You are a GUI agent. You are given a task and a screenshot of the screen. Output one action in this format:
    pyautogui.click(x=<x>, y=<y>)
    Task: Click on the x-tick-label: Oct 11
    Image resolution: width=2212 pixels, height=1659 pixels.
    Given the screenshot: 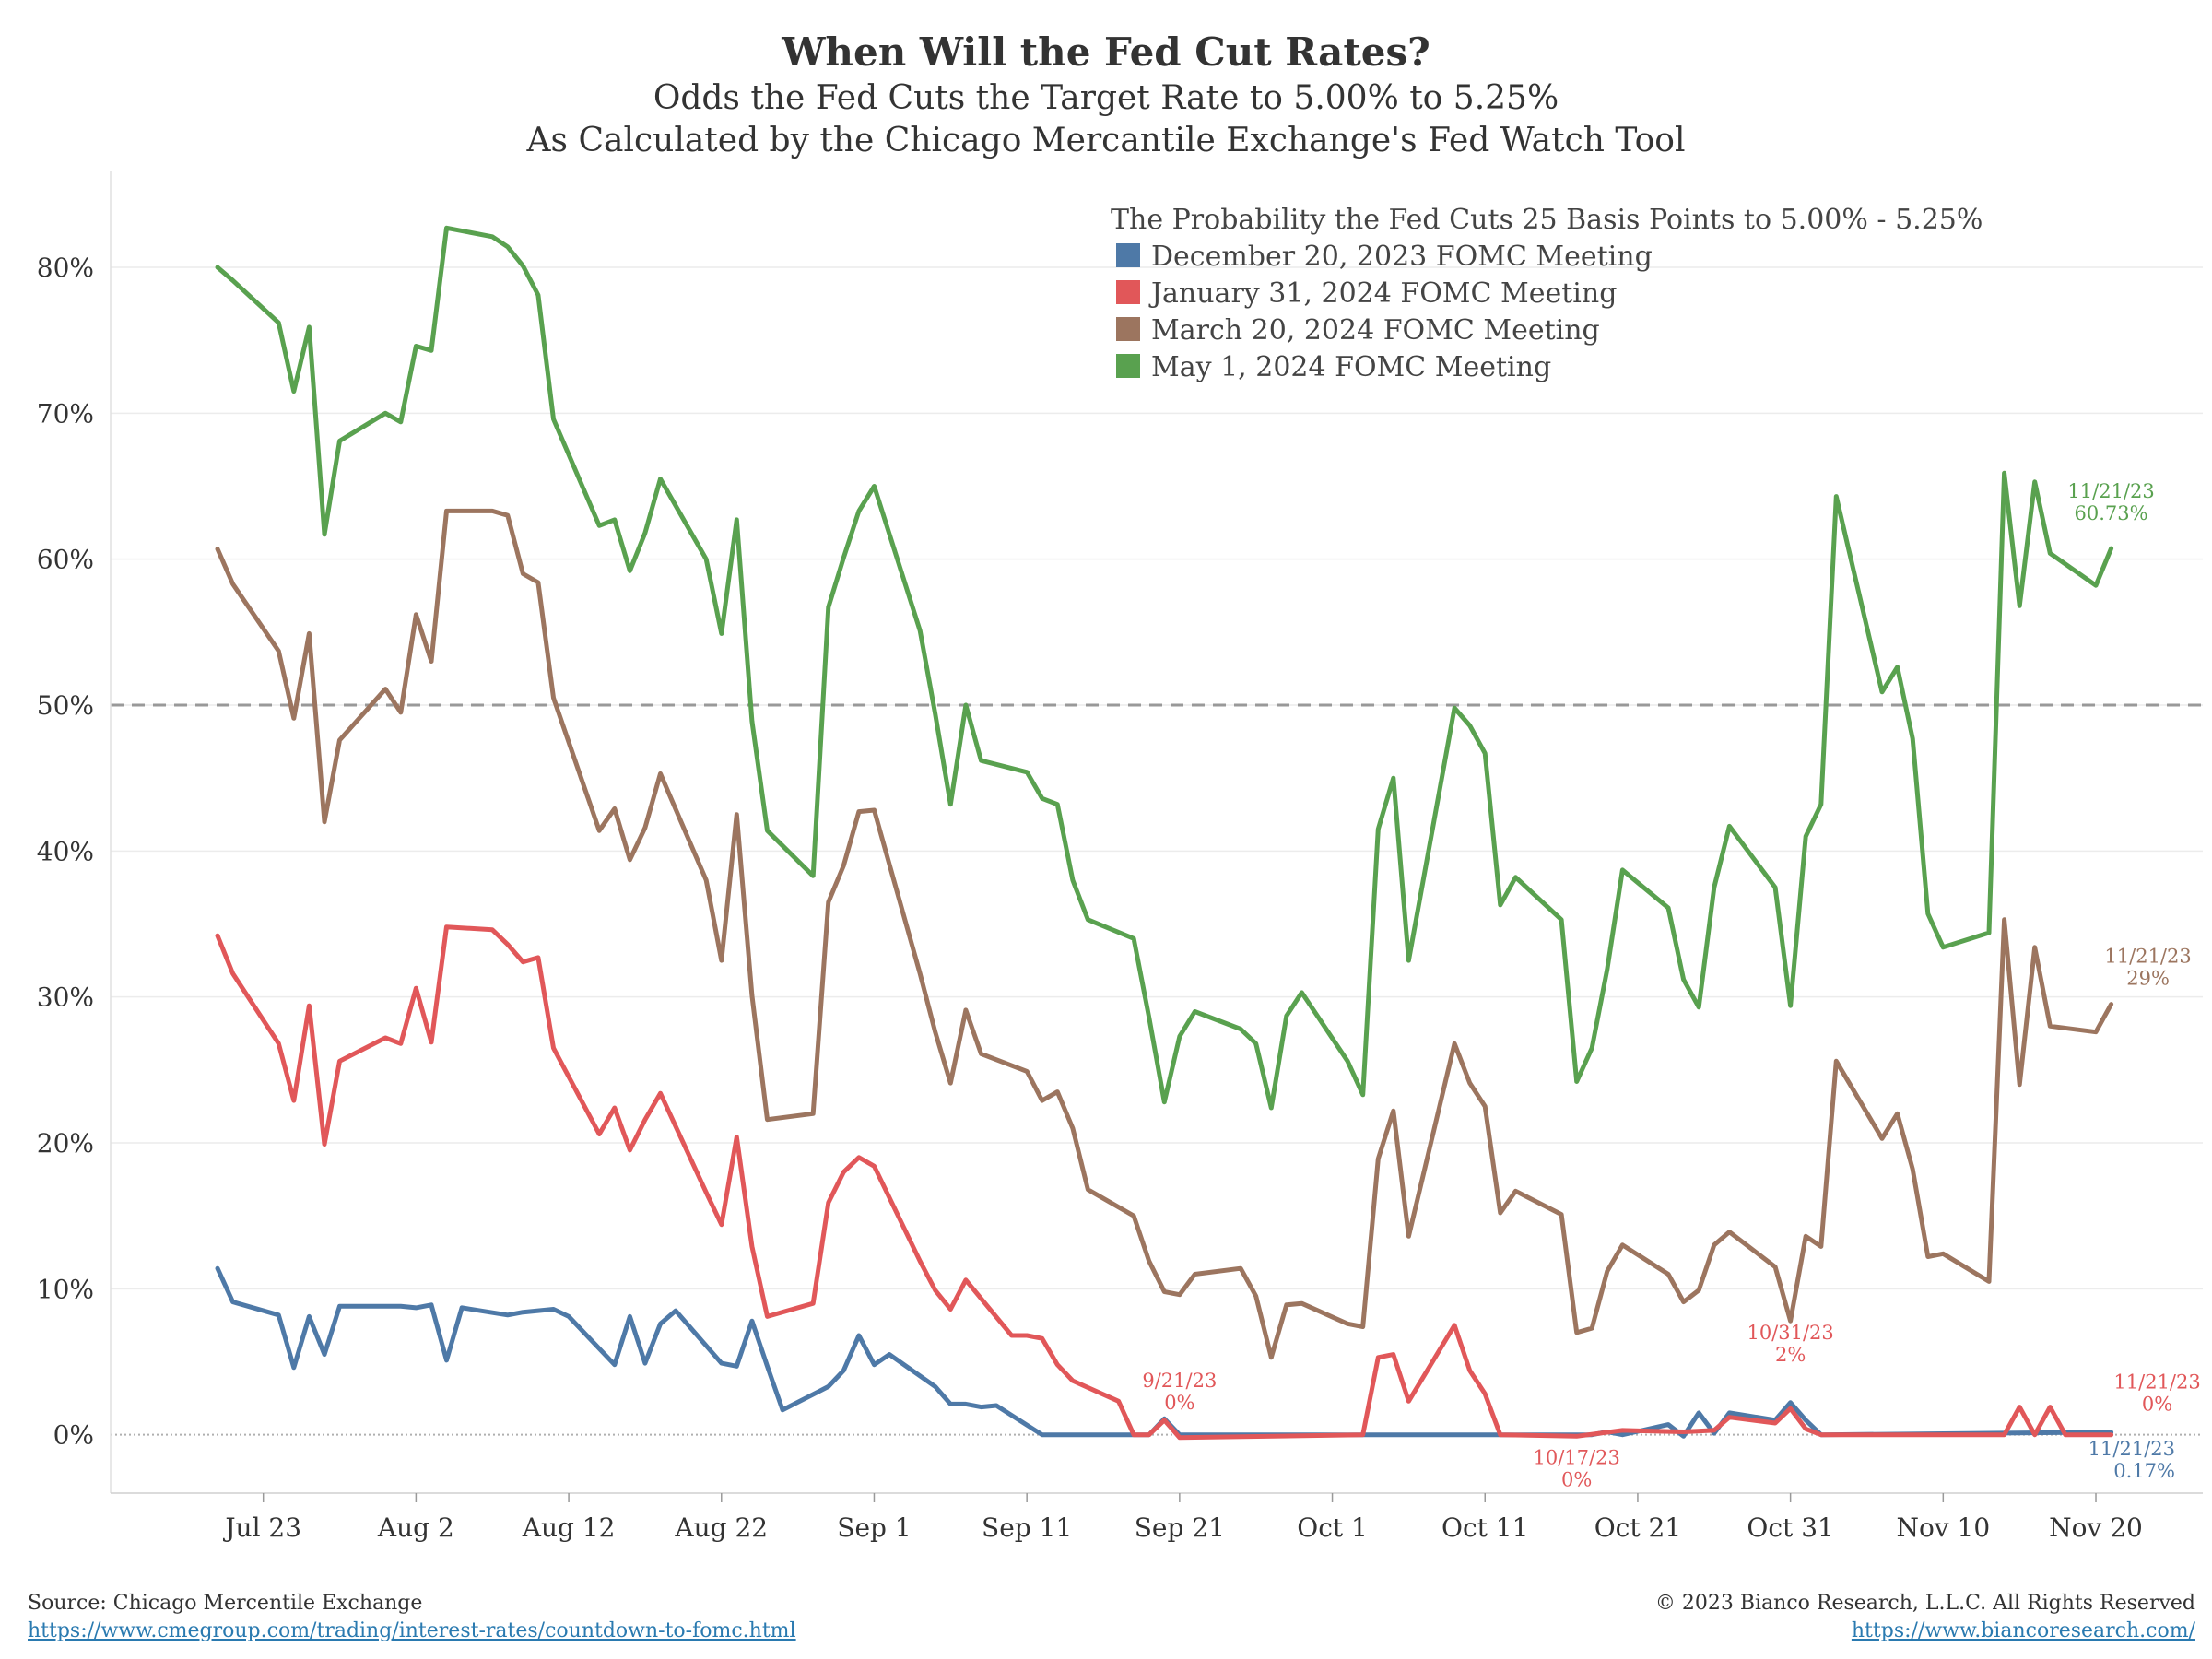 What is the action you would take?
    pyautogui.click(x=1484, y=1527)
    